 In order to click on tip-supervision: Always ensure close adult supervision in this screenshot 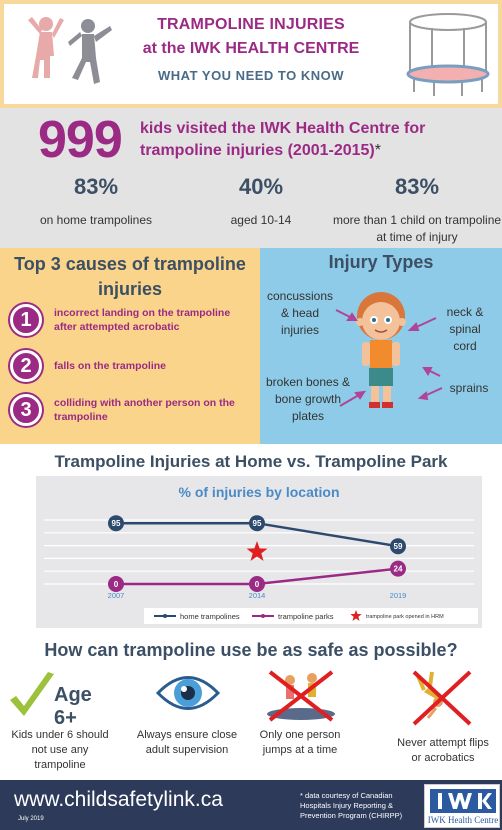, I will do `click(187, 742)`.